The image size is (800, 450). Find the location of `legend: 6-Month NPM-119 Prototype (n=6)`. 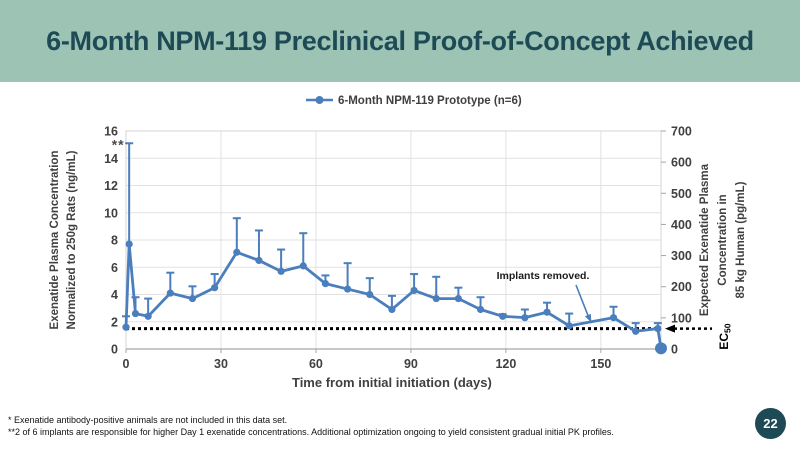

legend: 6-Month NPM-119 Prototype (n=6) is located at coordinates (414, 101).